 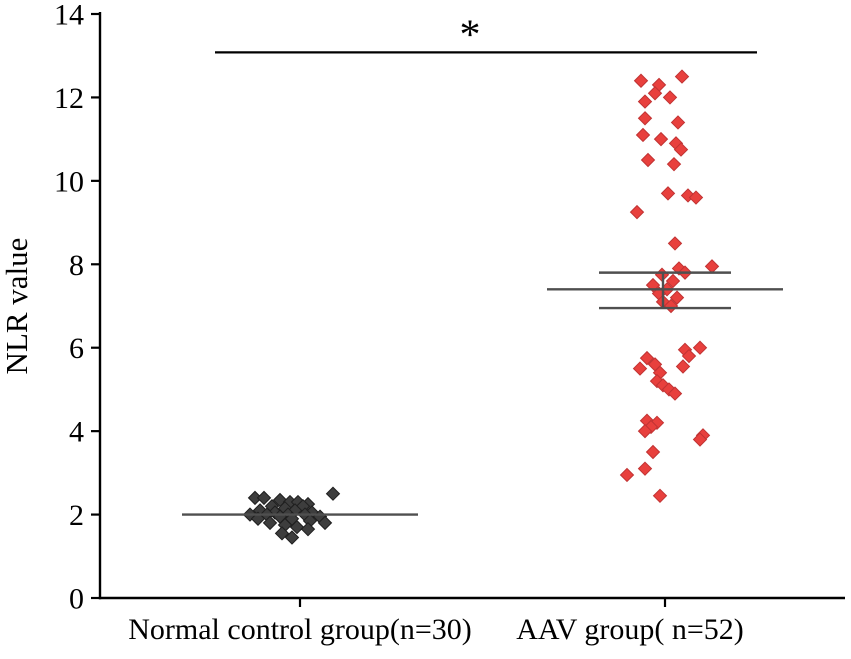 I want to click on y-tick-label: 2, so click(x=76, y=515).